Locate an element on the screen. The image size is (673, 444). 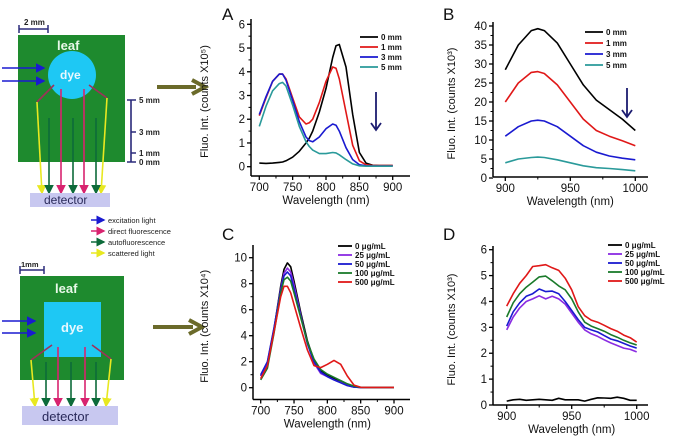
y-axis-title: Fluo. Int. (counts X10⁴) is located at coordinates (205, 326).